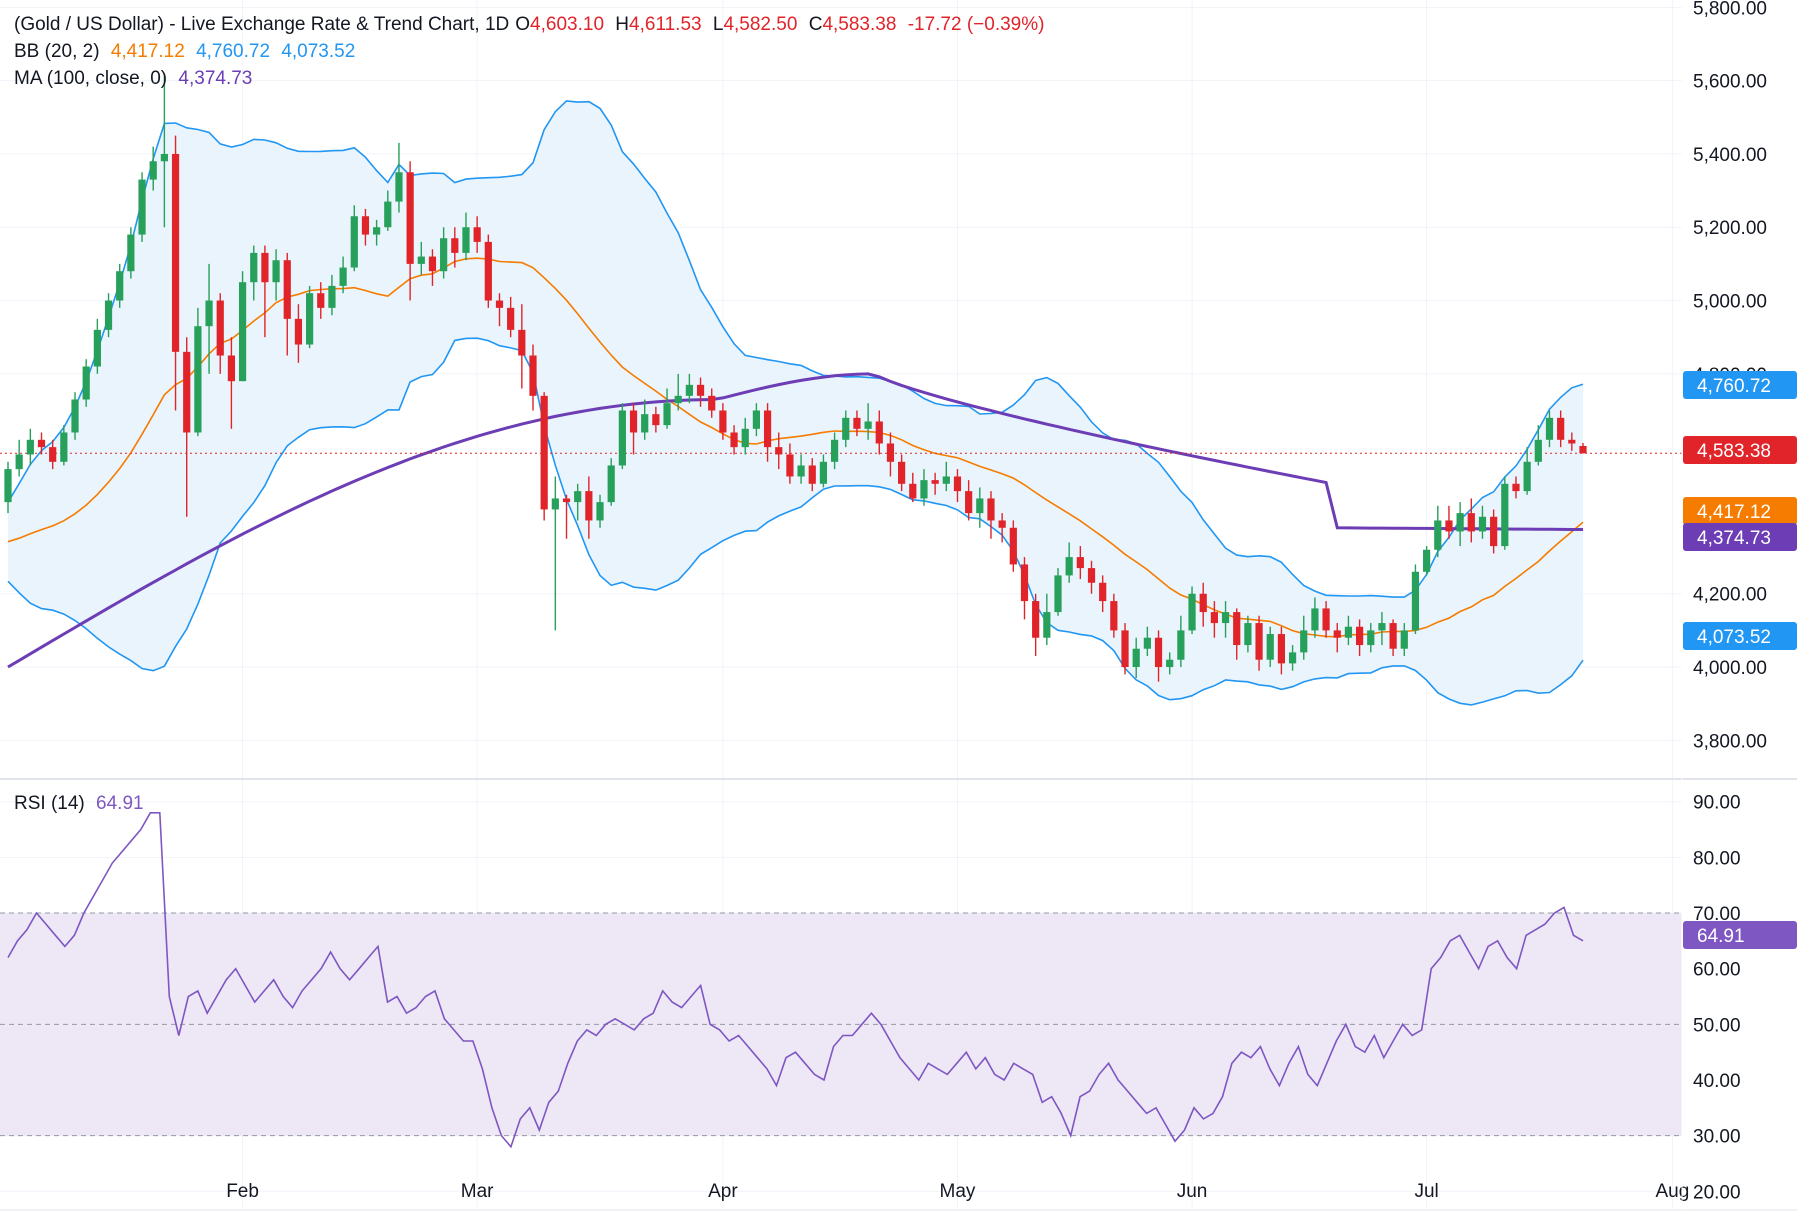  What do you see at coordinates (1740, 537) in the screenshot?
I see `badge-box` at bounding box center [1740, 537].